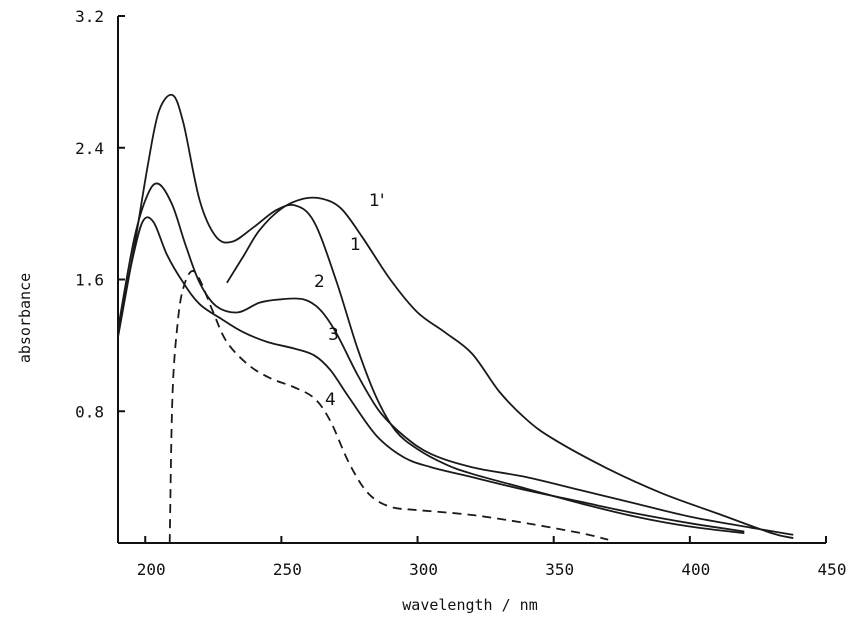 This screenshot has height=634, width=864. Describe the element at coordinates (492, 557) in the screenshot. I see `x-ticks: 200 250 300 350 400 450` at that location.